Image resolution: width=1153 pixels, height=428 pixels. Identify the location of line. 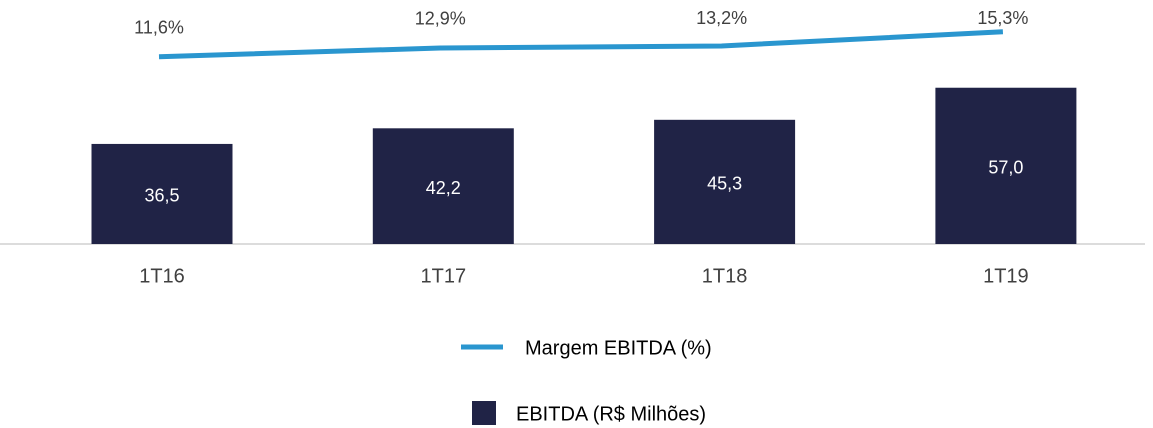
(581, 44).